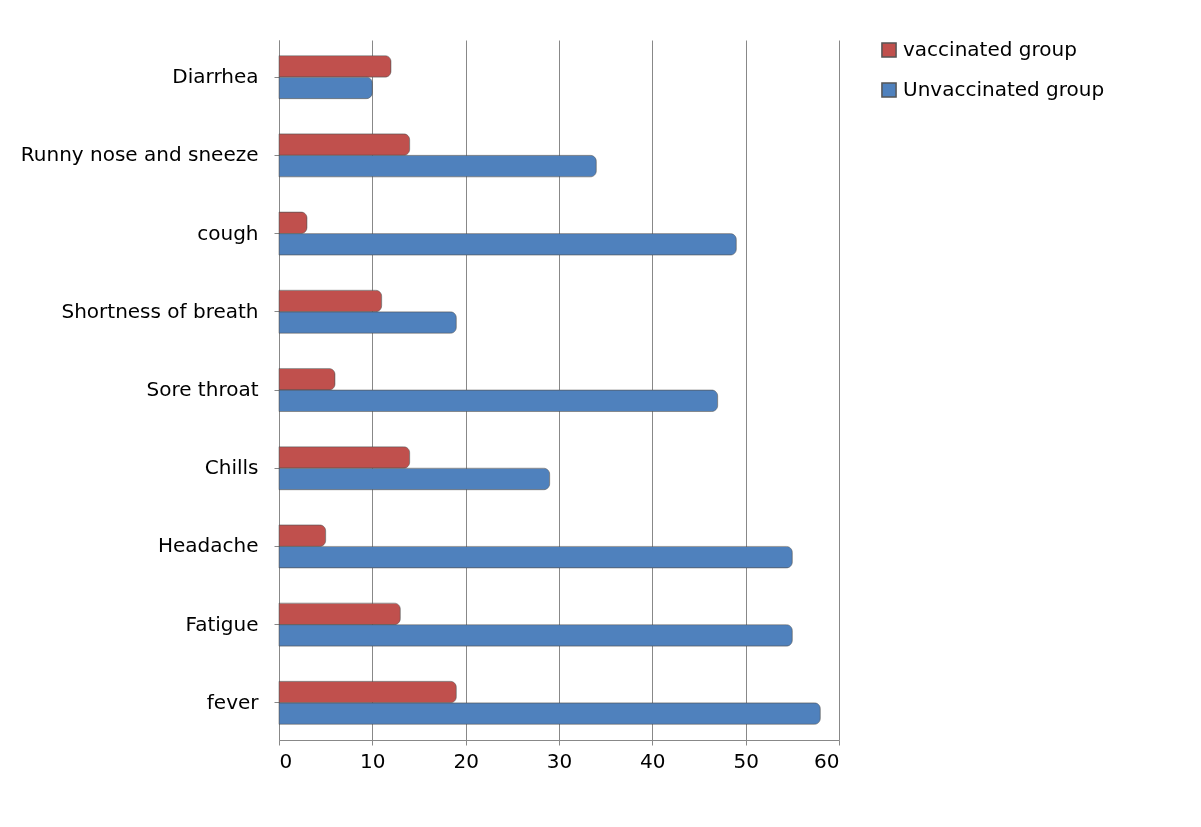  I want to click on y-tick-label: Headache, so click(208, 545).